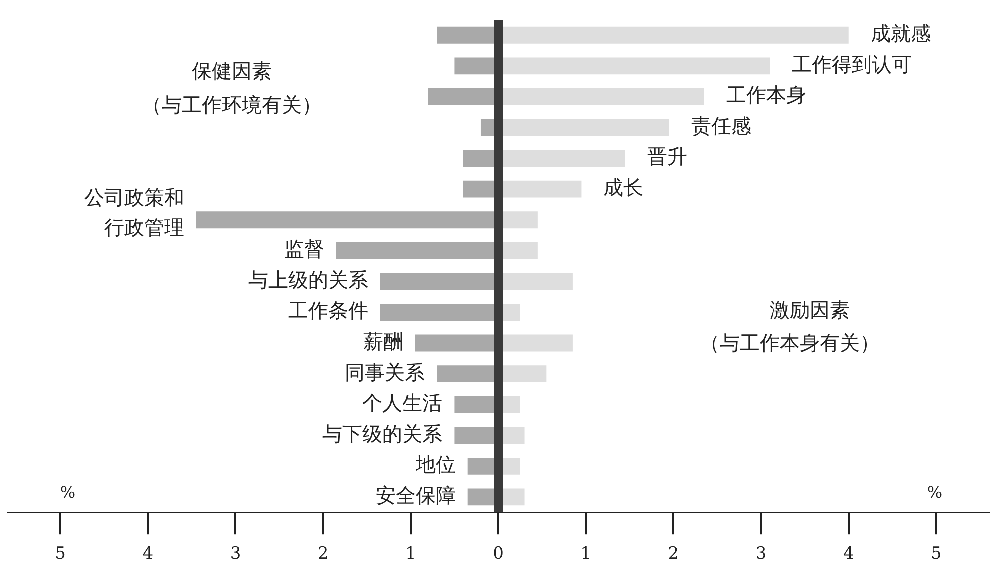 The image size is (997, 583). Describe the element at coordinates (416, 495) in the screenshot. I see `y-tick-label: 安全保障` at that location.